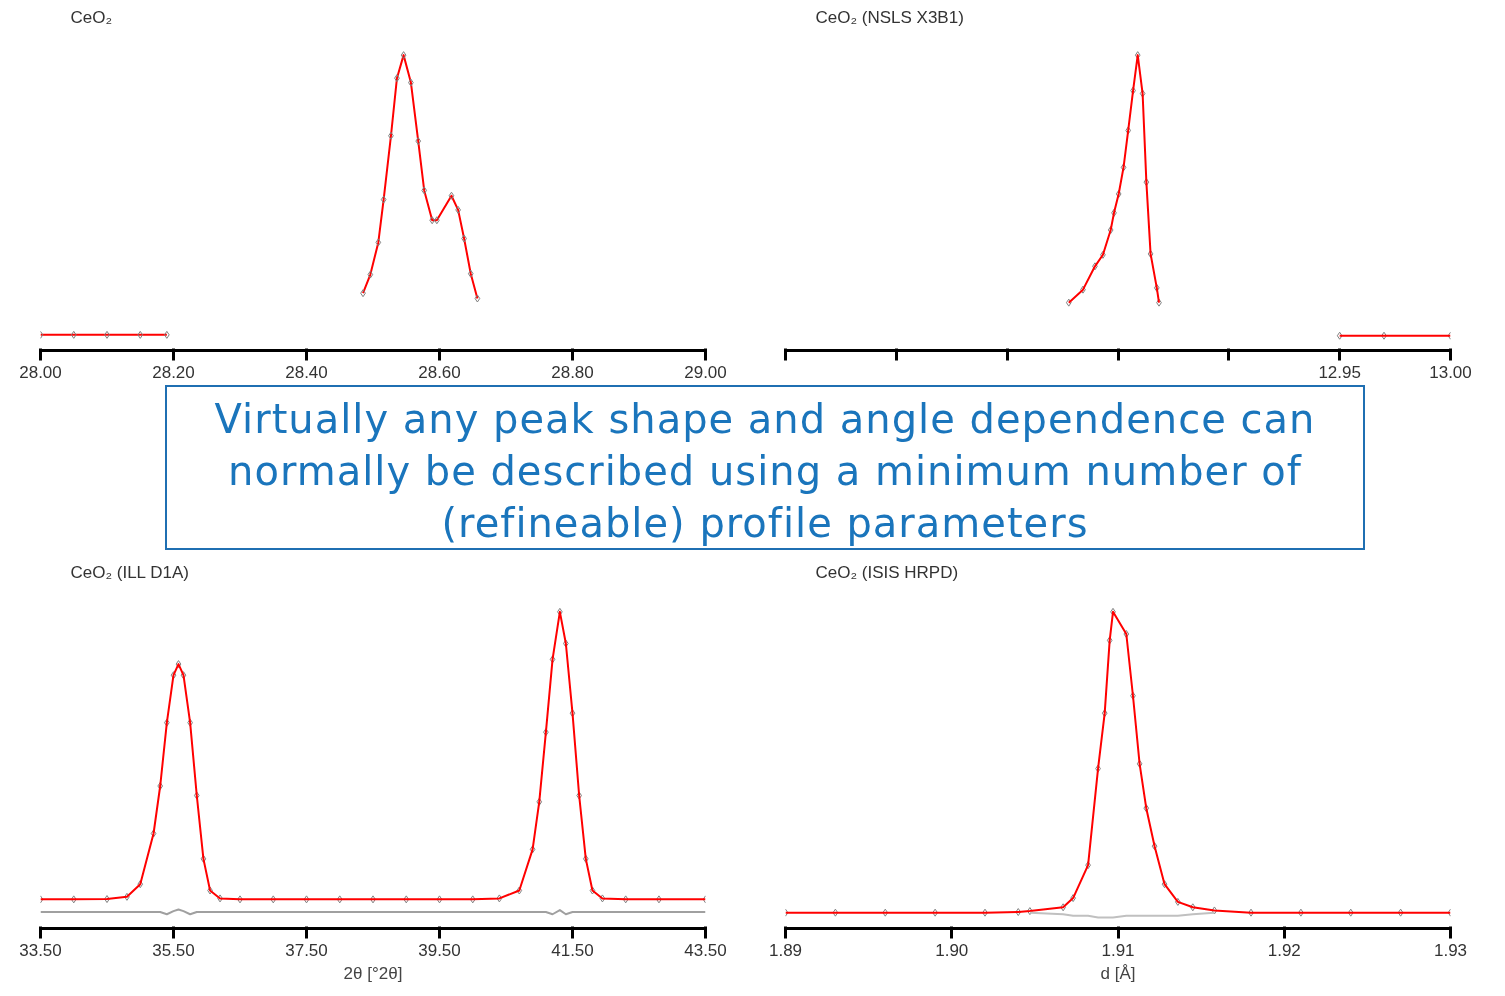 The height and width of the screenshot is (996, 1505). I want to click on x-axis-title: 2θ [°2θ], so click(373, 973).